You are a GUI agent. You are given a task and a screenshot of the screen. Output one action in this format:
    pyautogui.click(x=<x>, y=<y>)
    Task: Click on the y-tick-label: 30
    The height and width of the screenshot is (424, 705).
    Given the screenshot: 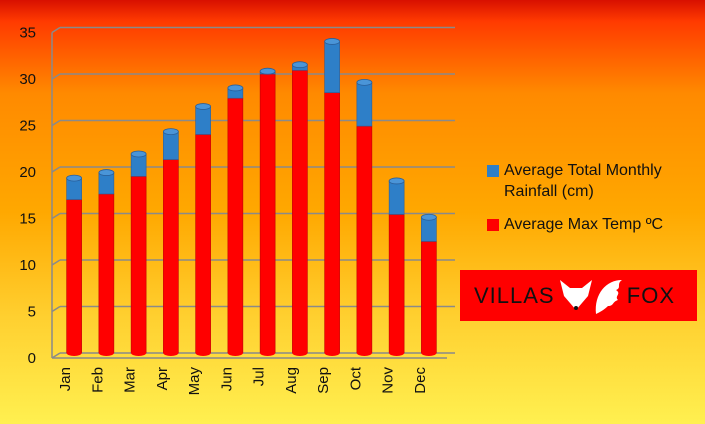 What is the action you would take?
    pyautogui.click(x=27, y=79)
    